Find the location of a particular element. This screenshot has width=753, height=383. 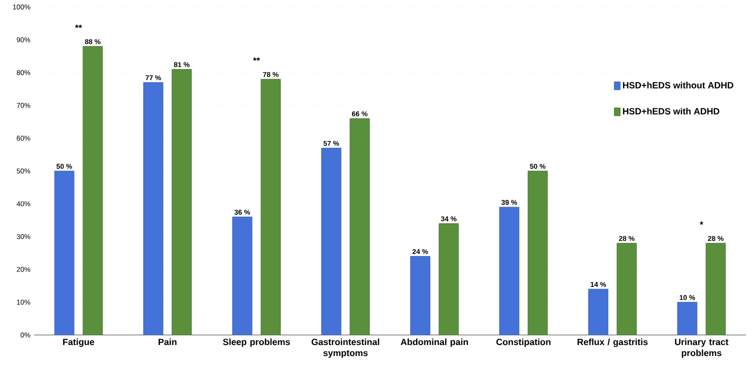

x-tick-label: Gastrointestinal symptoms is located at coordinates (346, 348).